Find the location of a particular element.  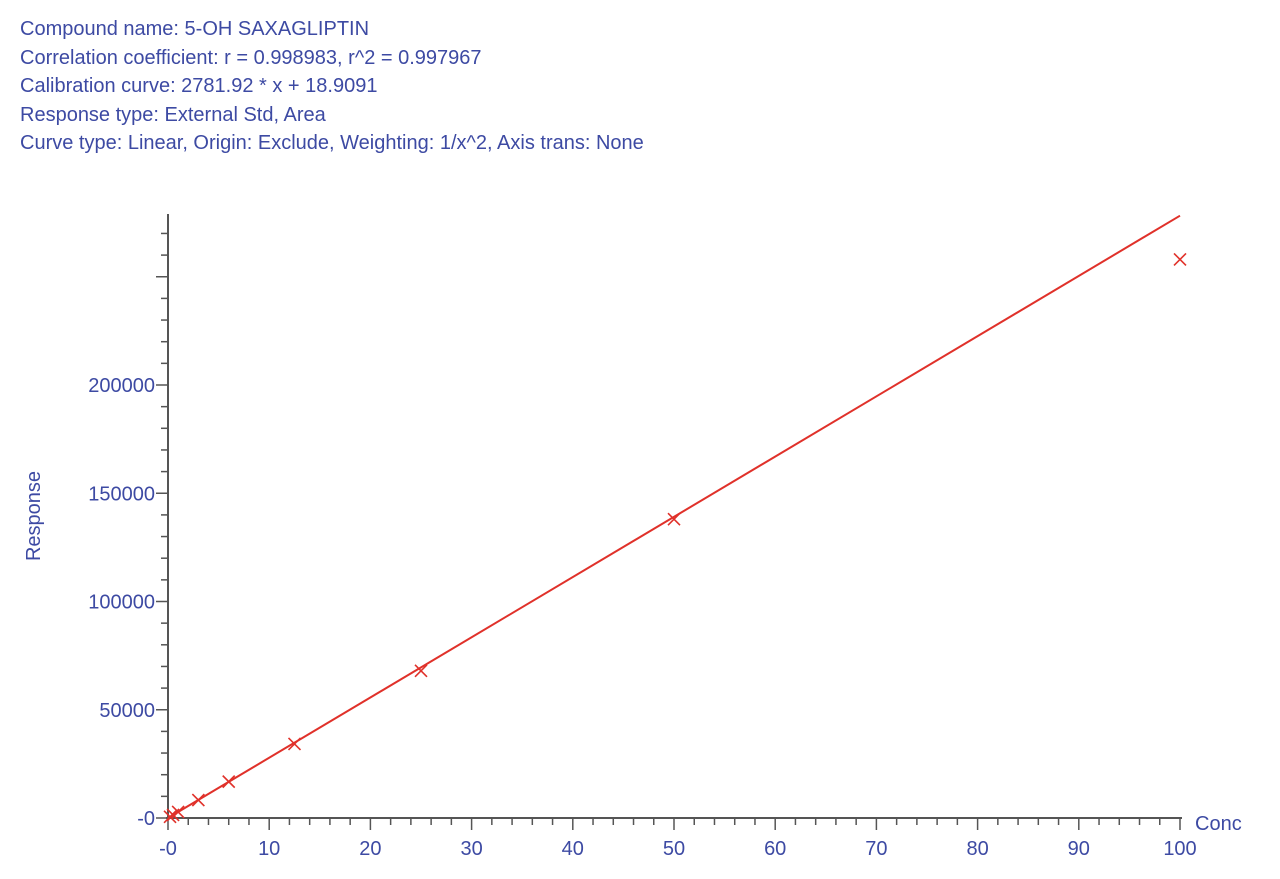

x-tick-label: 30 is located at coordinates (471, 849).